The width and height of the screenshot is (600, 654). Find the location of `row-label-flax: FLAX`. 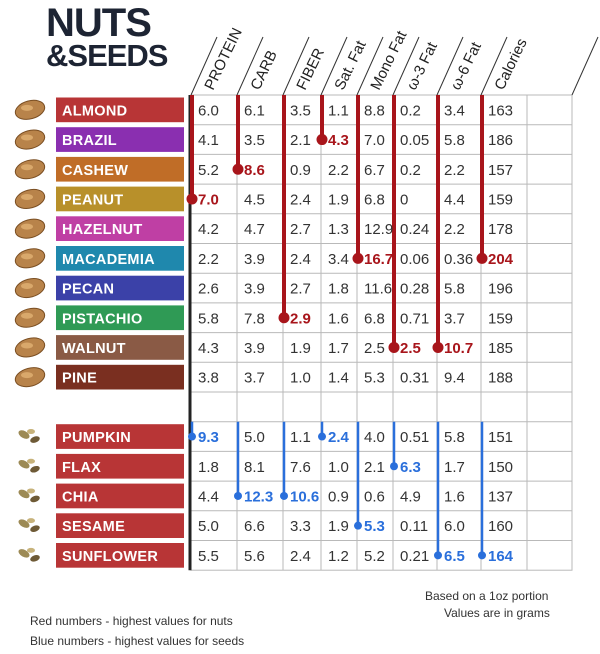

row-label-flax: FLAX is located at coordinates (81, 468).